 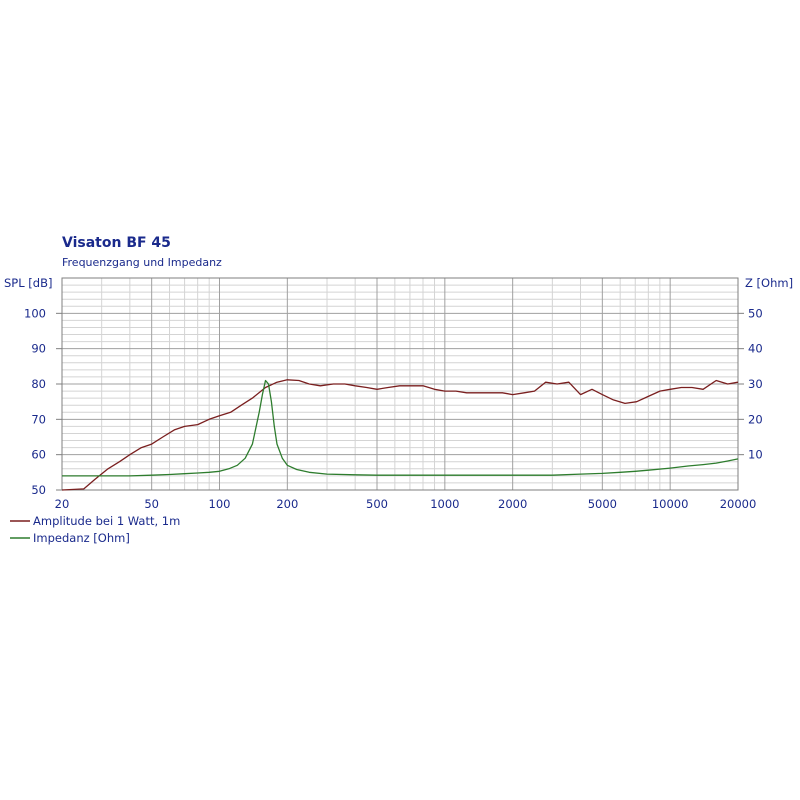 I want to click on chart-subtitle: Frequenzgang und Impedanz, so click(x=142, y=262).